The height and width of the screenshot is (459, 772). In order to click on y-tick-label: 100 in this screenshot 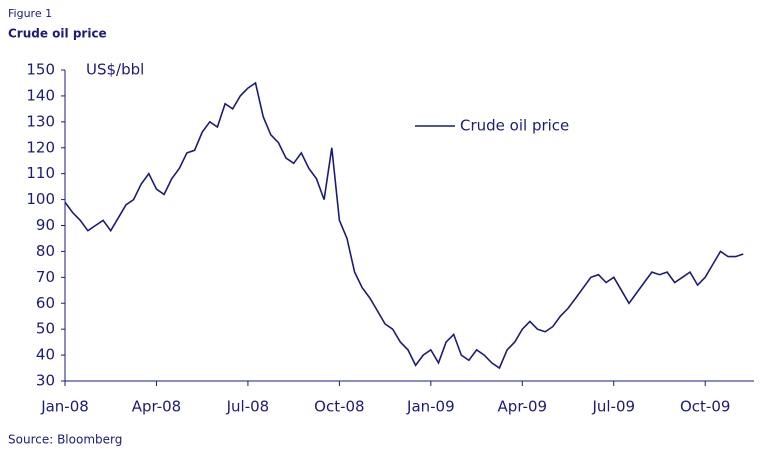, I will do `click(40, 199)`.